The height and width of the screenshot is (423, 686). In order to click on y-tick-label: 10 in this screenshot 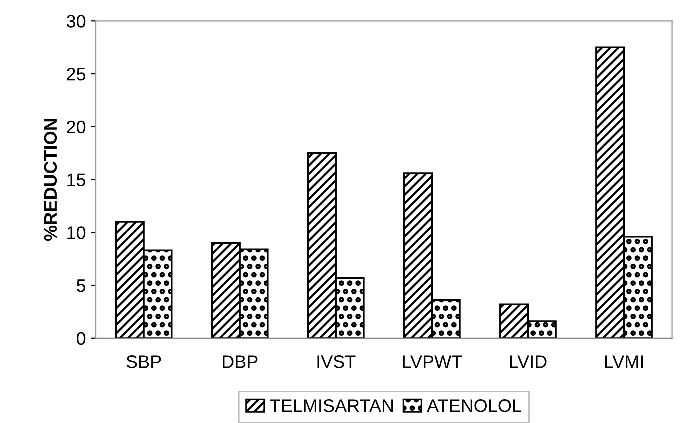, I will do `click(77, 233)`.